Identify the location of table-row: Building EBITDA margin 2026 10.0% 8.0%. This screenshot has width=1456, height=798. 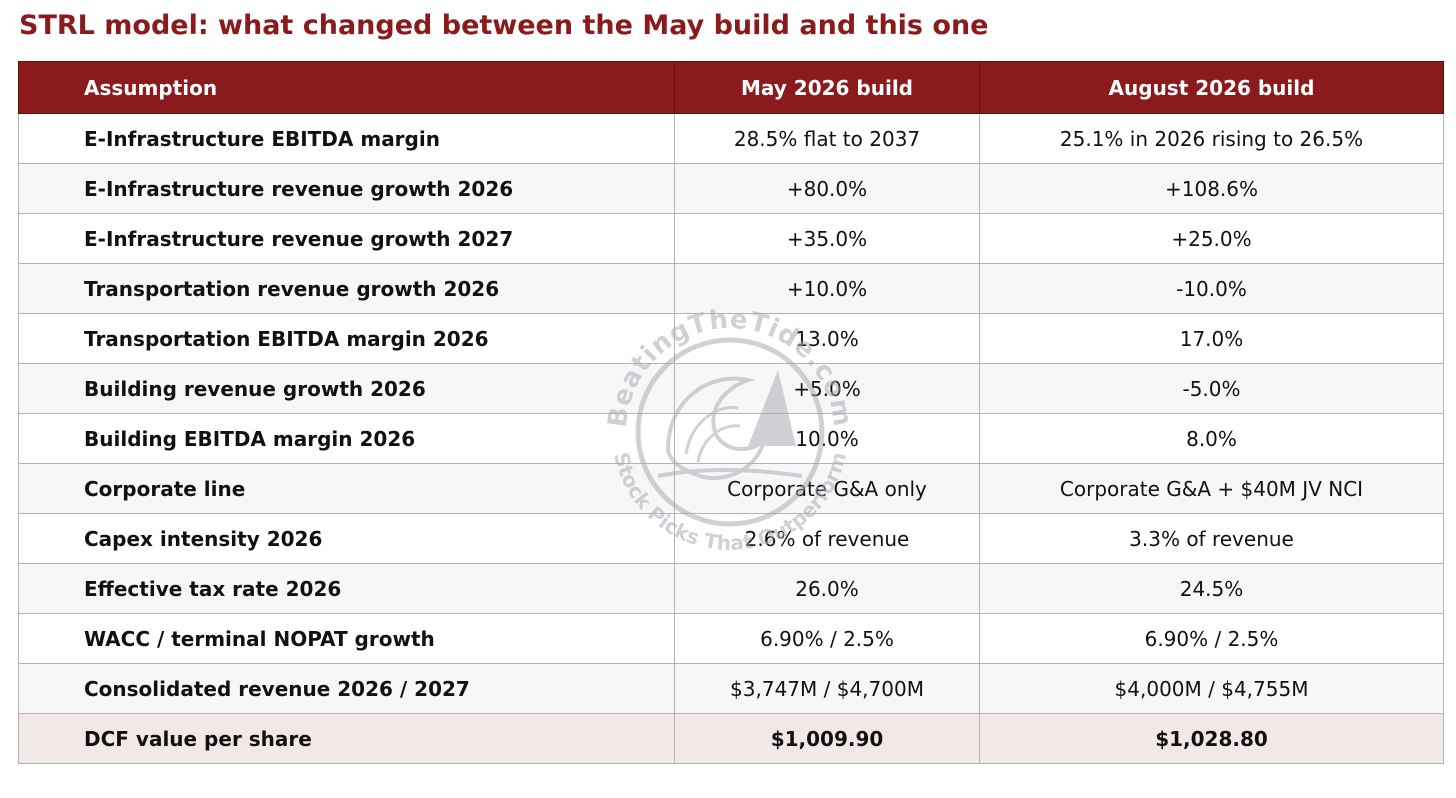
(731, 438).